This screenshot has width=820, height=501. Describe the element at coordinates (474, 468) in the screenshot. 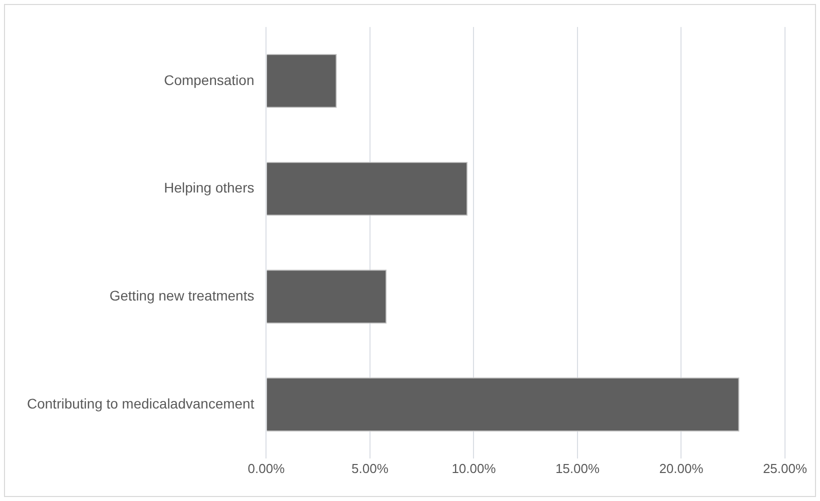

I see `x-tick-label: 10.00%` at that location.